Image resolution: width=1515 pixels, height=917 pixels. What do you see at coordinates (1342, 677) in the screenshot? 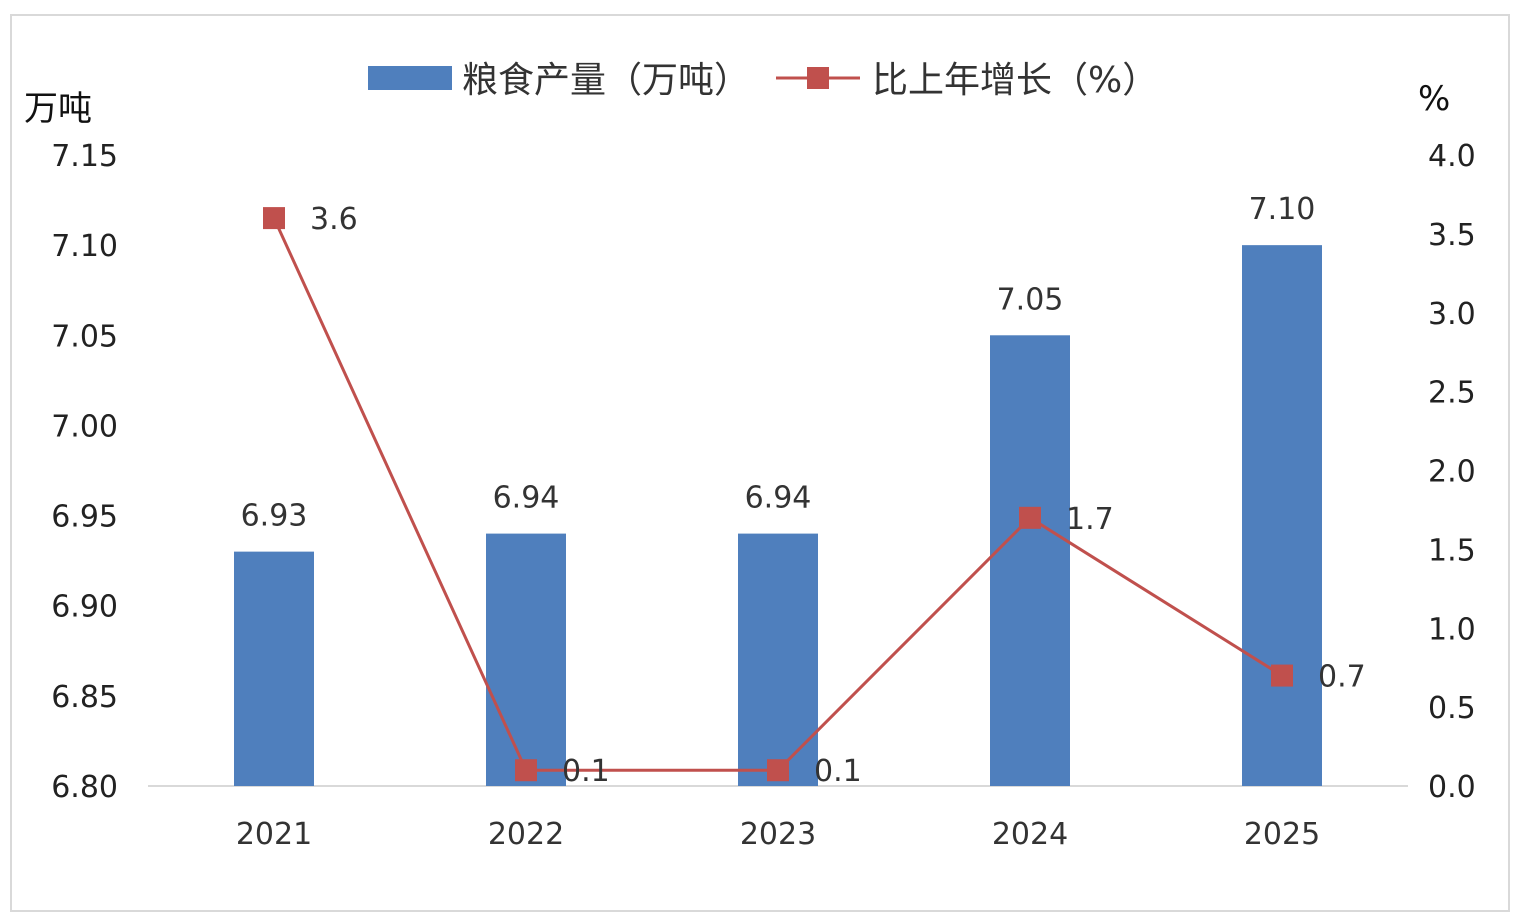
I see `growth-value-label: 0.7` at bounding box center [1342, 677].